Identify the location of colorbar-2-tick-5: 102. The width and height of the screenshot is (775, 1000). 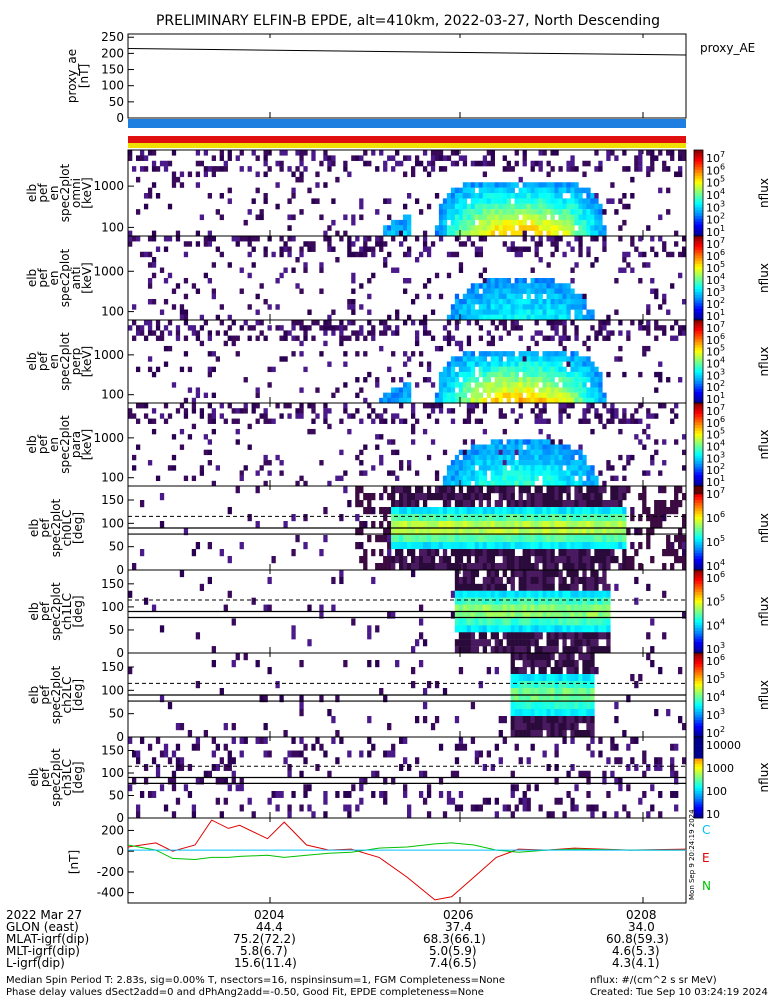
(715, 303).